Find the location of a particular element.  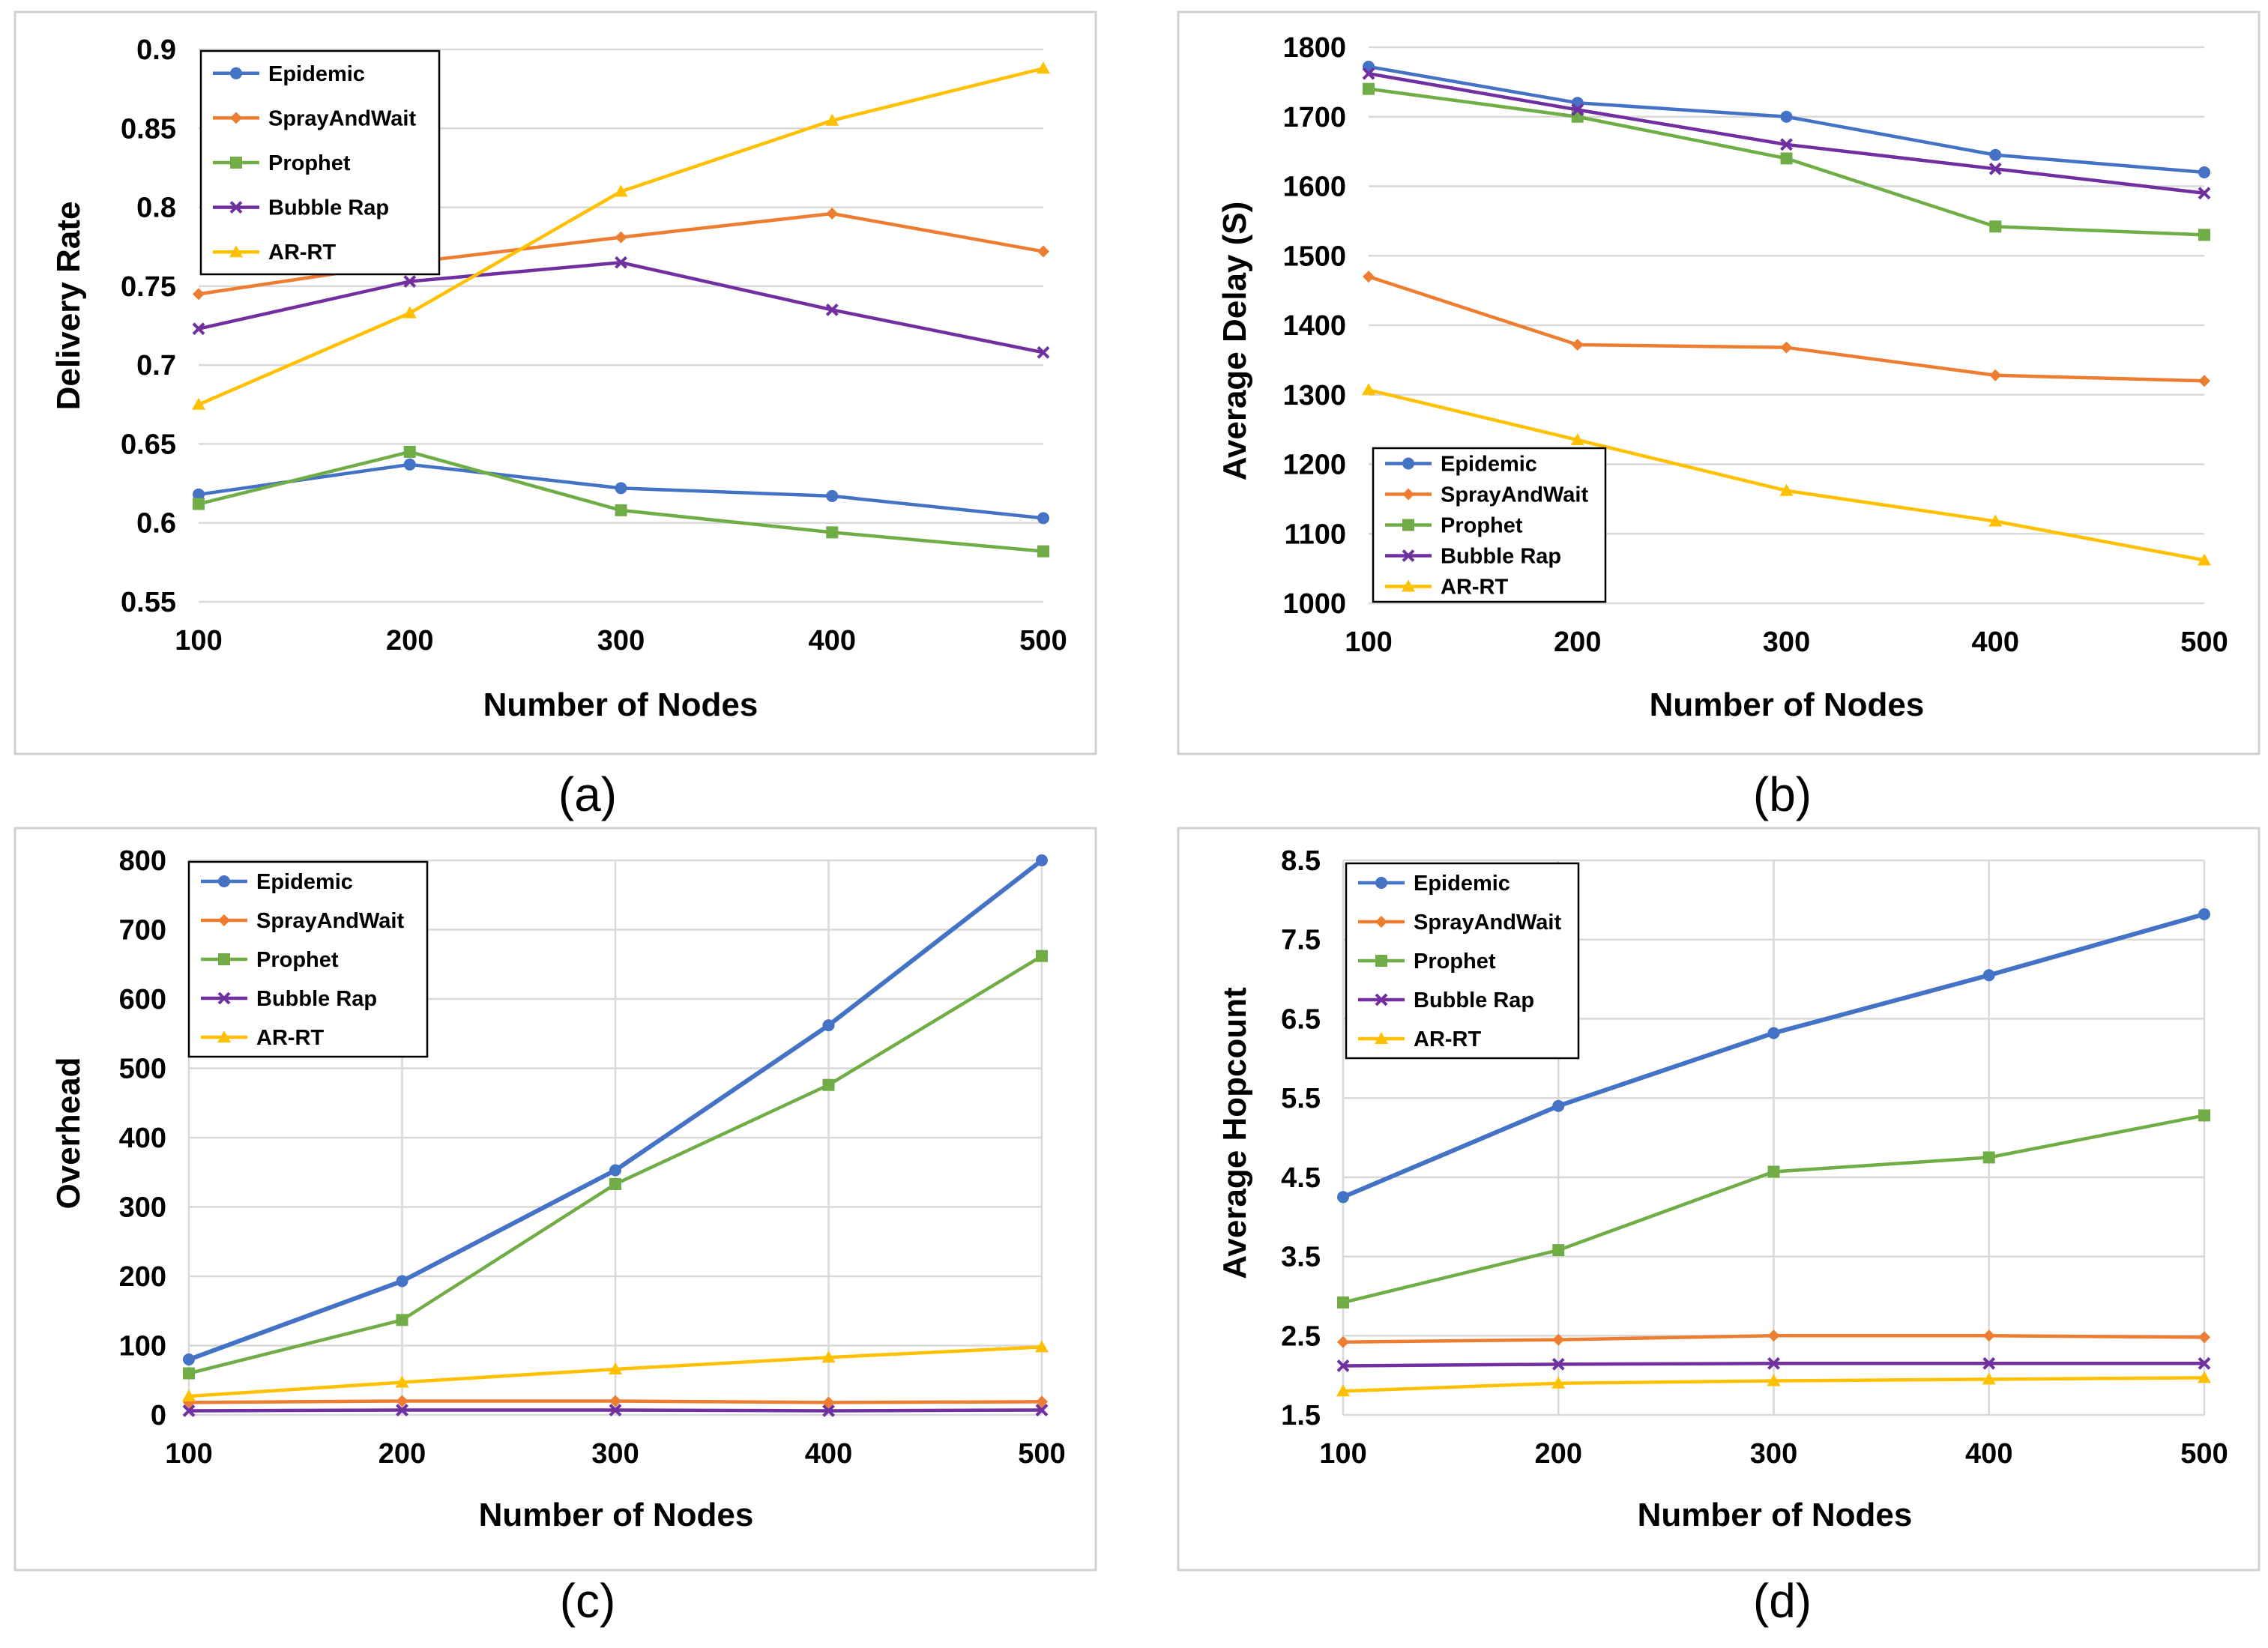

y-tick-label: 200 is located at coordinates (142, 1277).